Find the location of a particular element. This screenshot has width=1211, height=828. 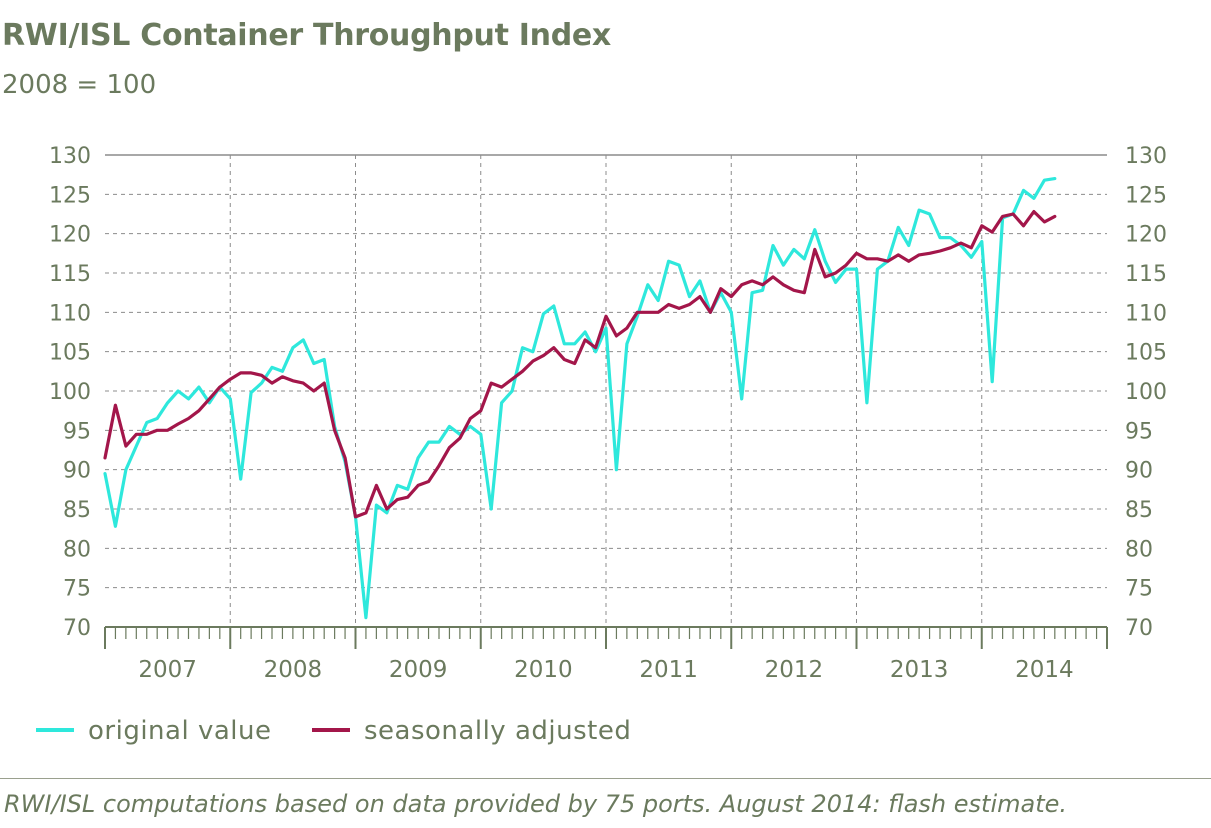

y-tick-label-left: 105 is located at coordinates (70, 353).